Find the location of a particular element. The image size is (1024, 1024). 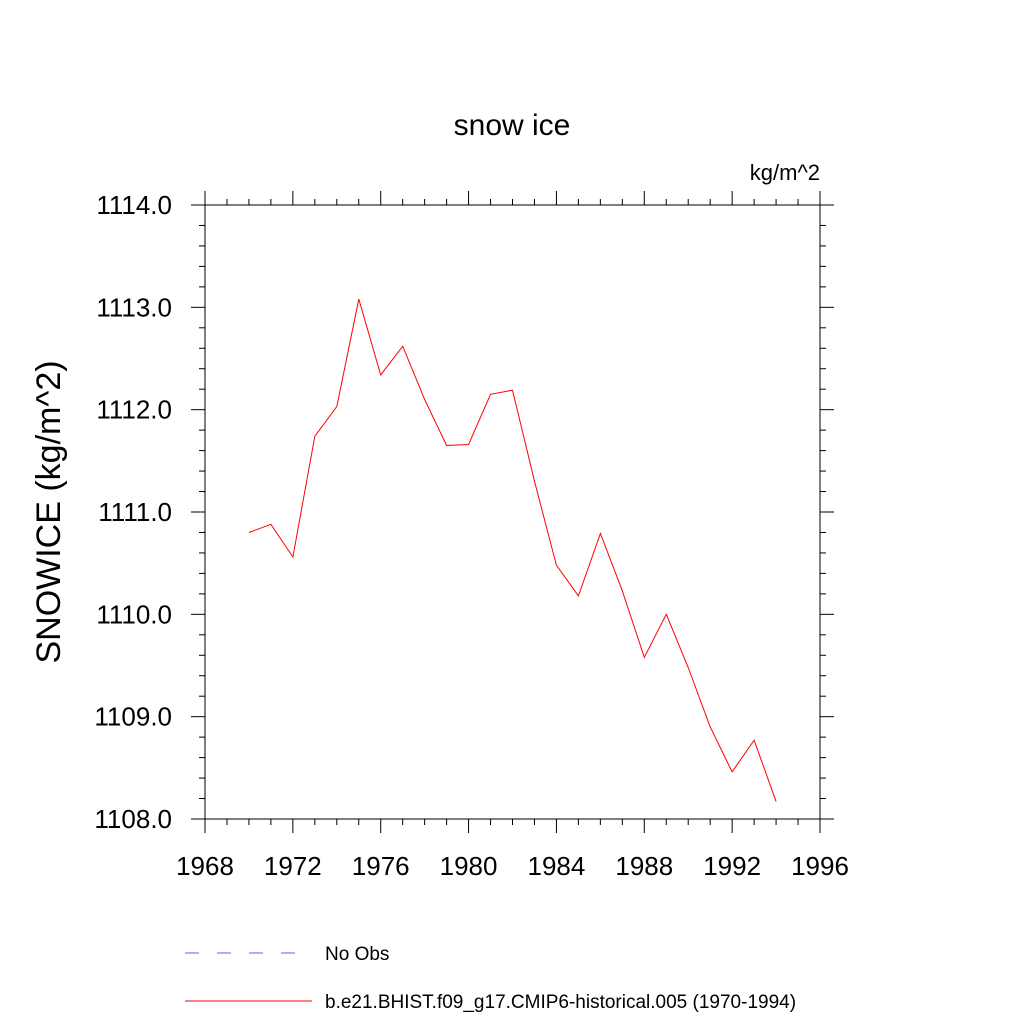

units-label: kg/m^2 is located at coordinates (785, 172).